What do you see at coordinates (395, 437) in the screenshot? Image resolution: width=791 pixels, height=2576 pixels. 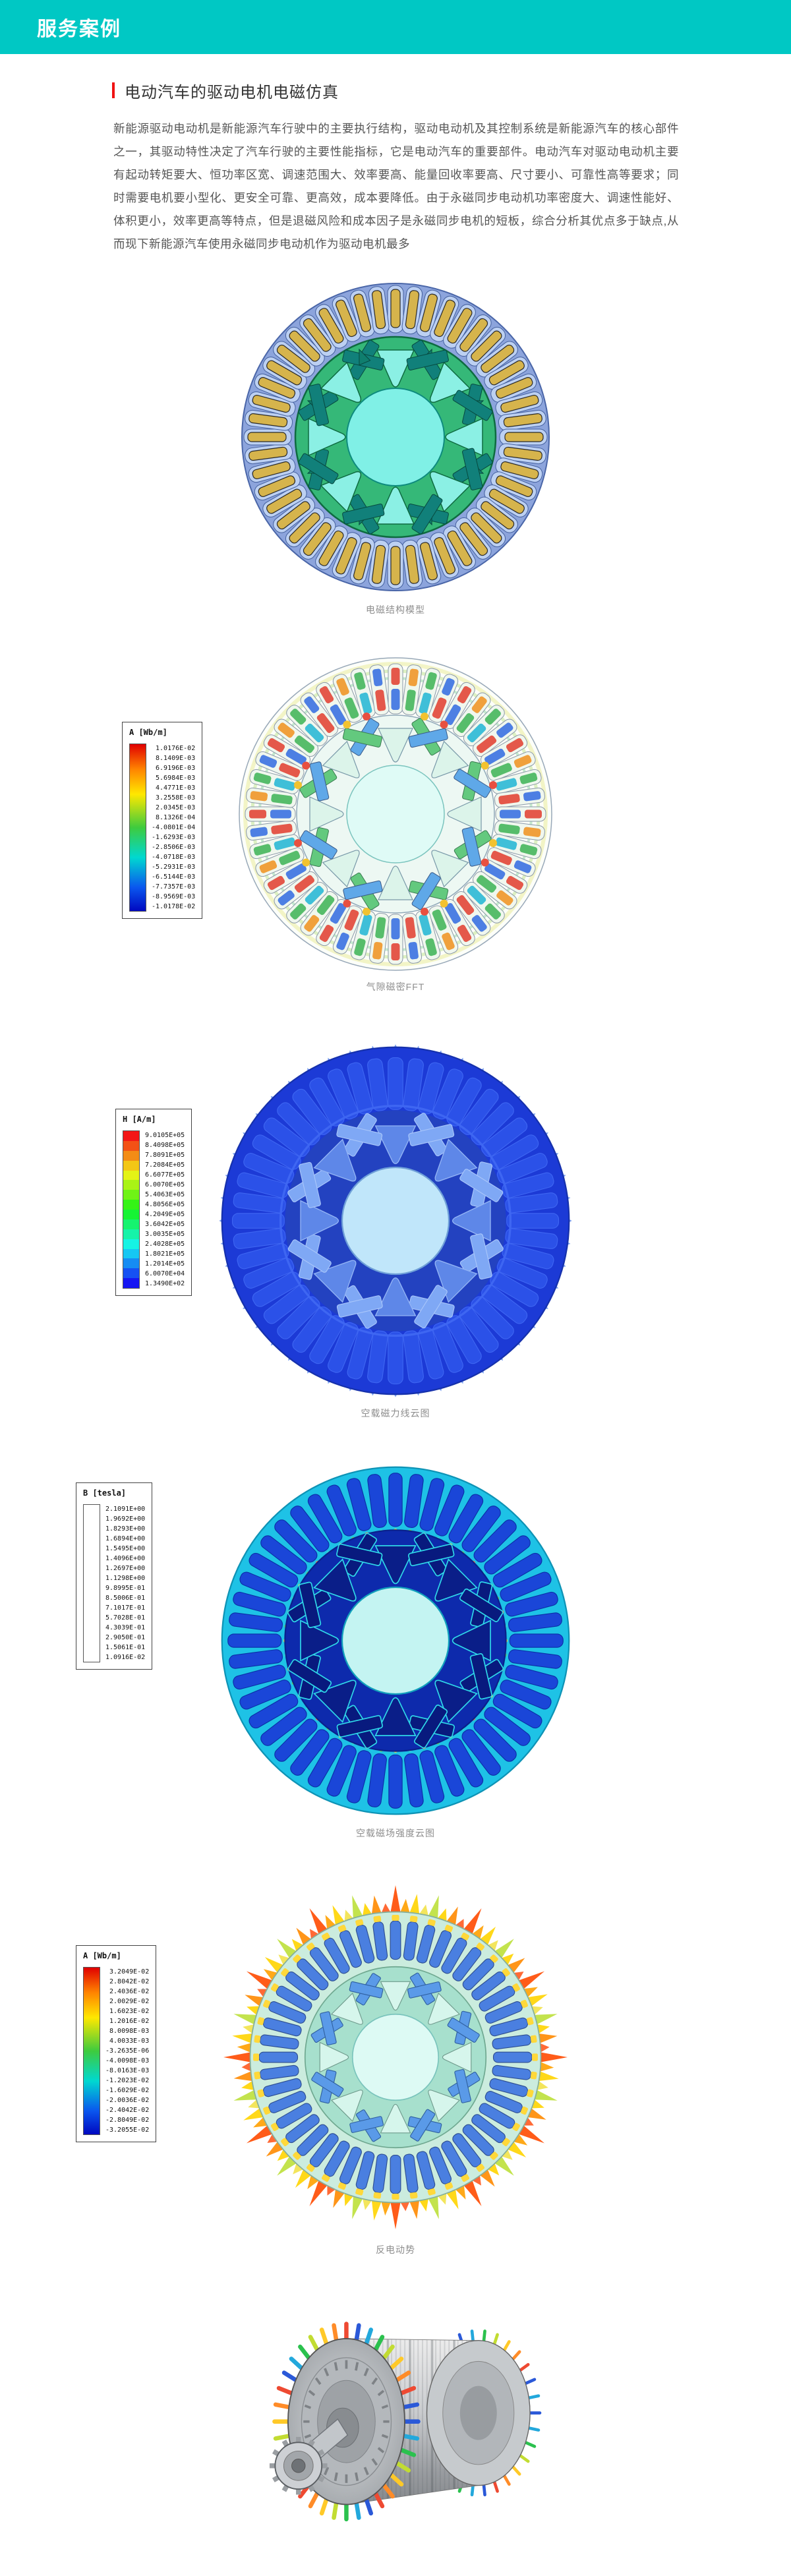 I see `motor-cross-section-image` at bounding box center [395, 437].